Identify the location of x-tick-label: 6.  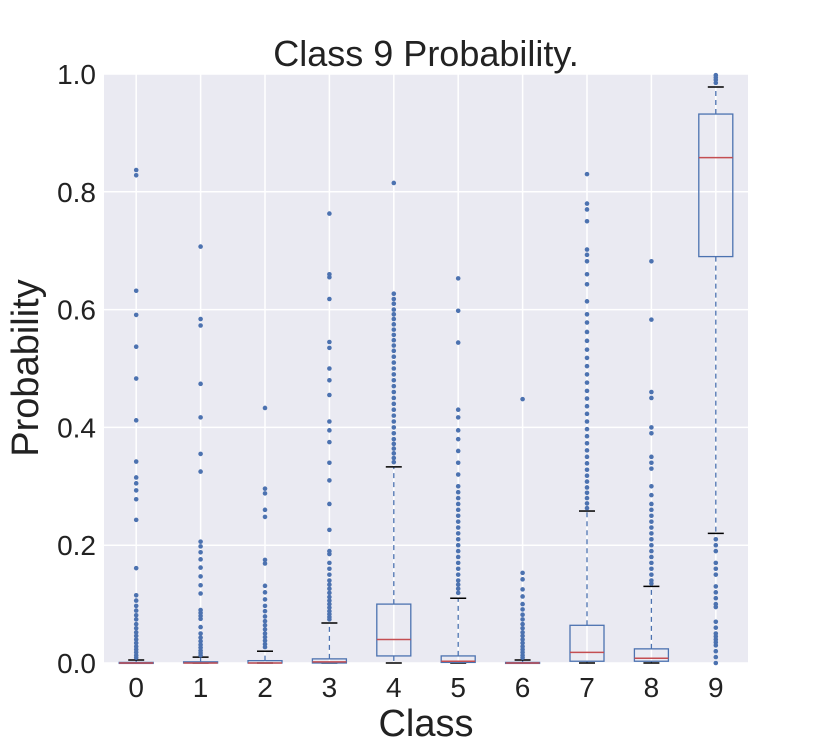
(523, 687).